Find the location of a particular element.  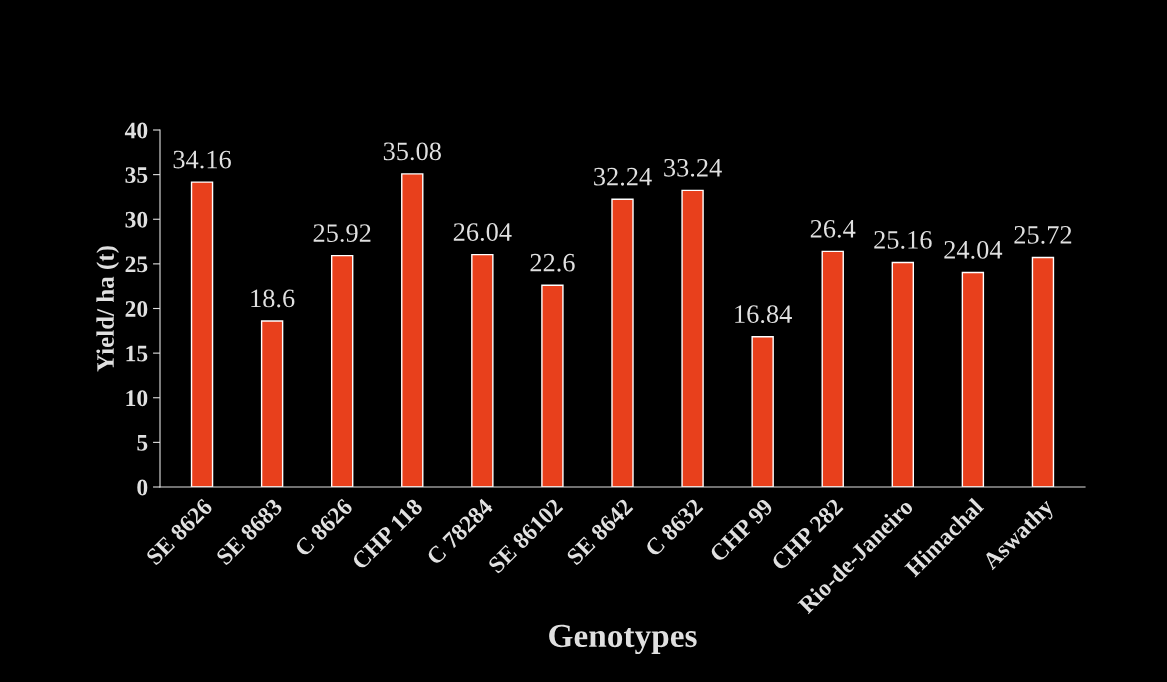

x-axis-title: Genotypes is located at coordinates (623, 639).